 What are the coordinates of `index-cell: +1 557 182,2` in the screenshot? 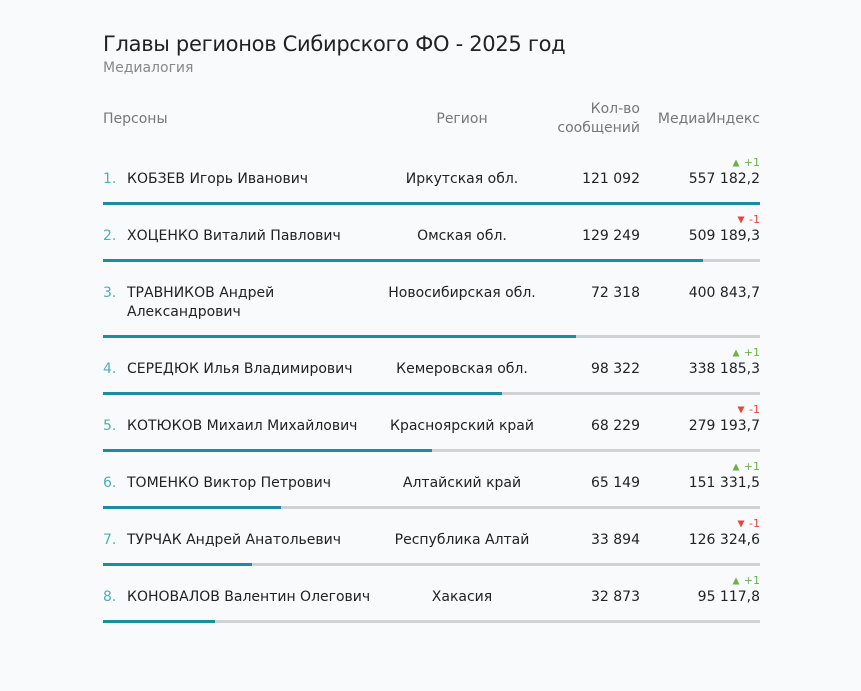 It's located at (700, 172).